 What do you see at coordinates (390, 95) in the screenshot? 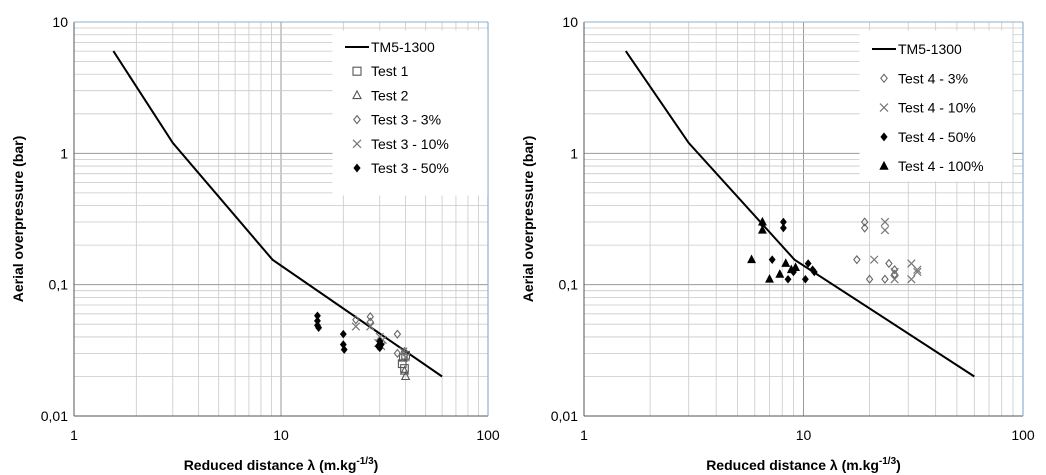
I see `legend-label: Test 2` at bounding box center [390, 95].